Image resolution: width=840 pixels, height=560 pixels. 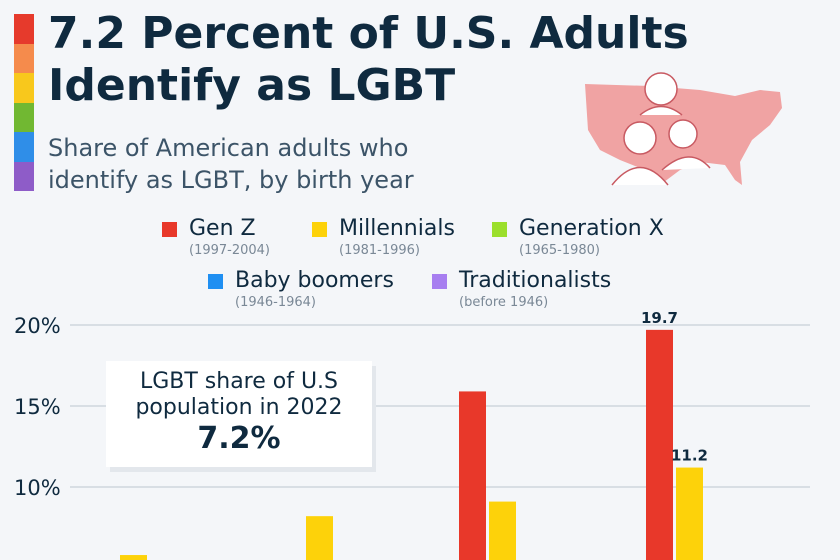 What do you see at coordinates (239, 438) in the screenshot?
I see `callout-value: 7.2%` at bounding box center [239, 438].